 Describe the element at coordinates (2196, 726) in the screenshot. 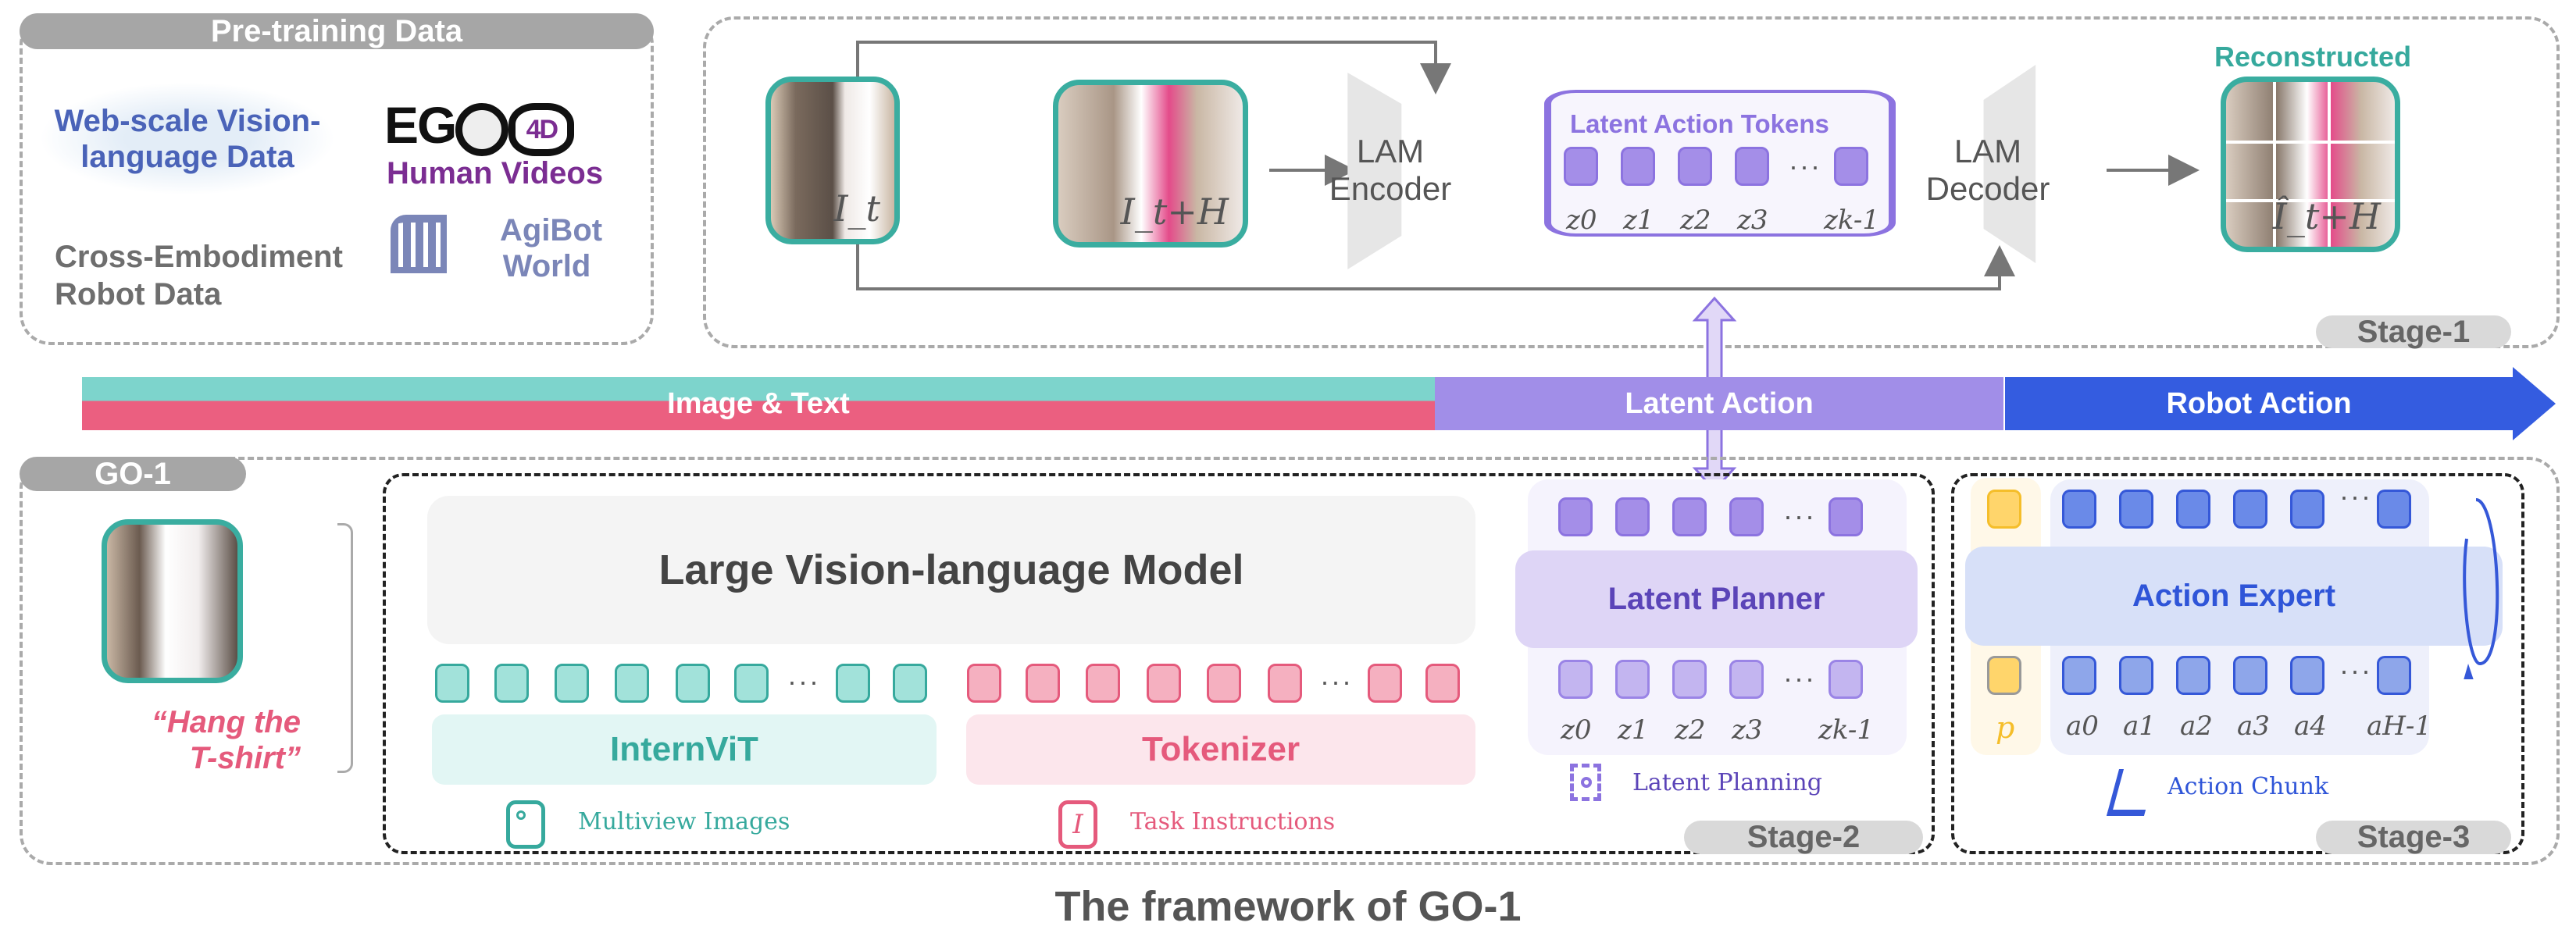

I see `action-token-label: a2` at that location.